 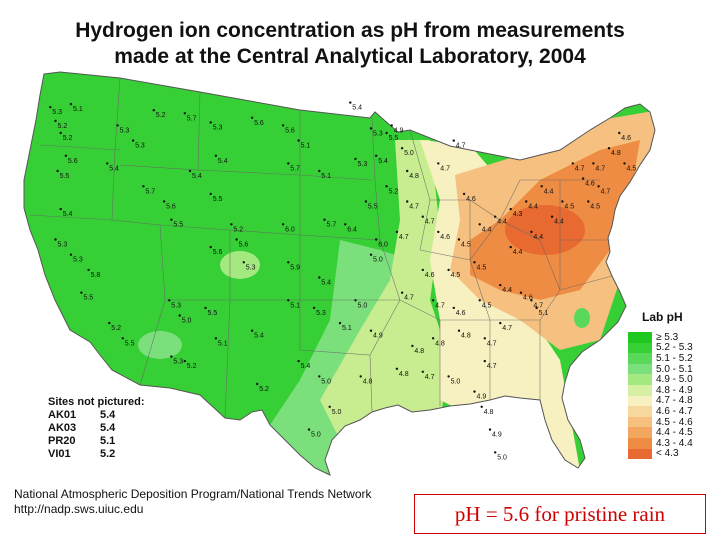 What do you see at coordinates (674, 369) in the screenshot?
I see `legend-label: 5.0 - 5.1` at bounding box center [674, 369].